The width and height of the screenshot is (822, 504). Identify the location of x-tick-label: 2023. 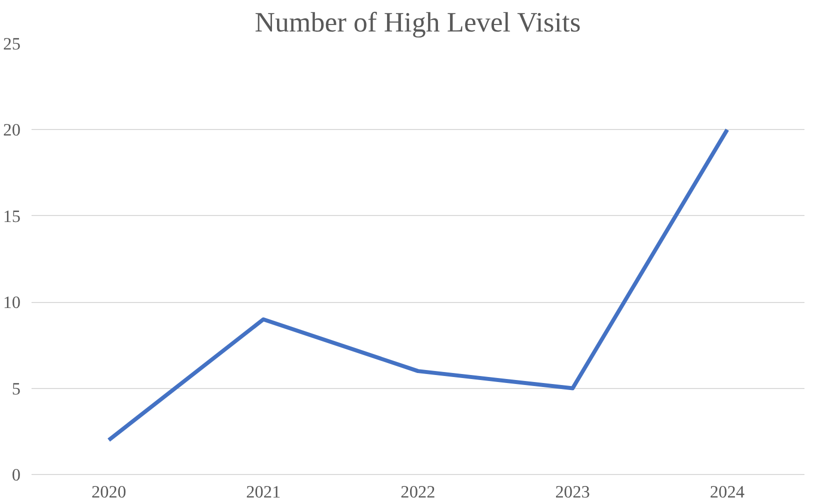
(572, 492).